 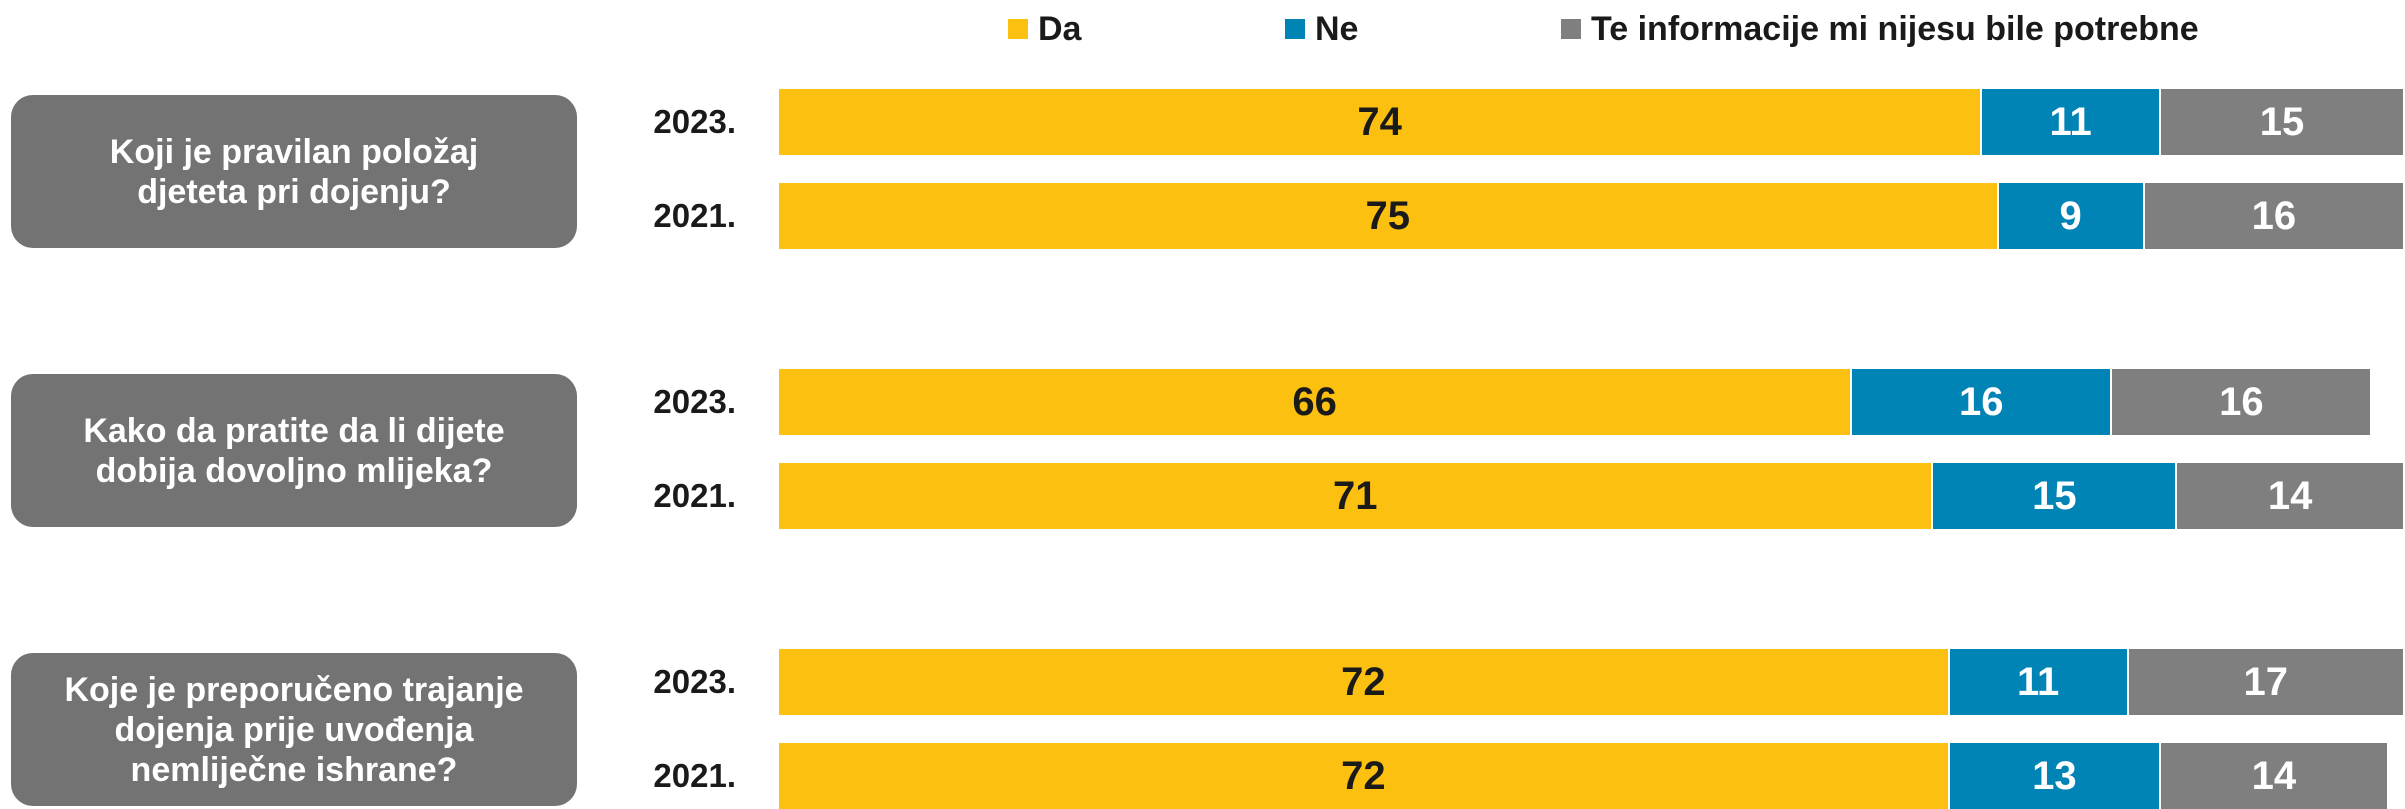 I want to click on bar-segment: 17, so click(x=2266, y=682).